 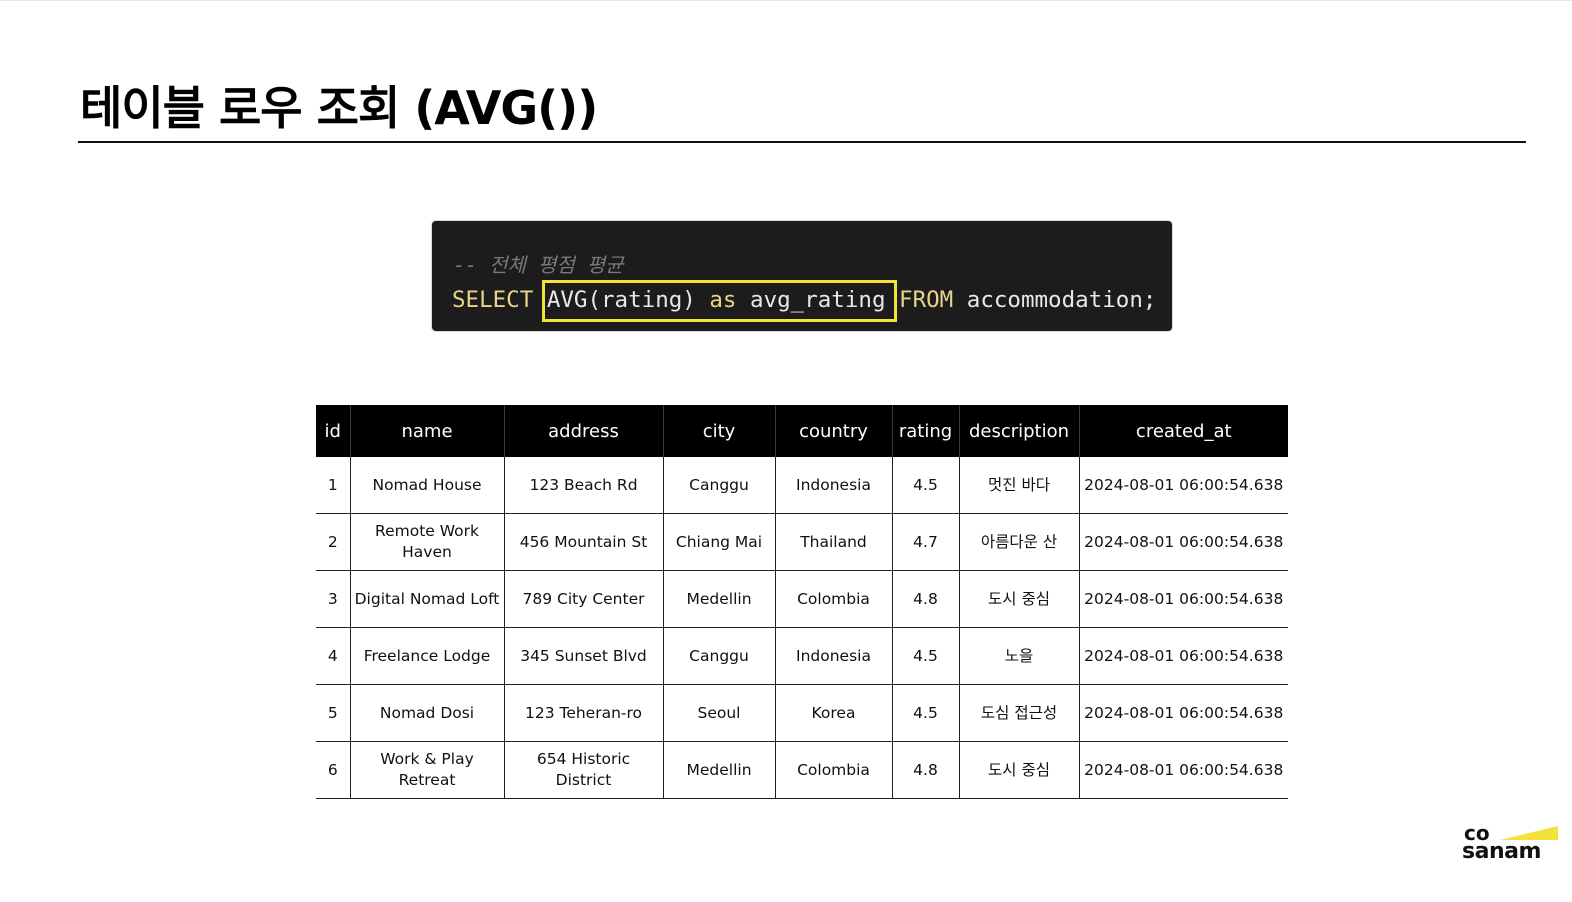 What do you see at coordinates (333, 713) in the screenshot?
I see `table-cell: 5` at bounding box center [333, 713].